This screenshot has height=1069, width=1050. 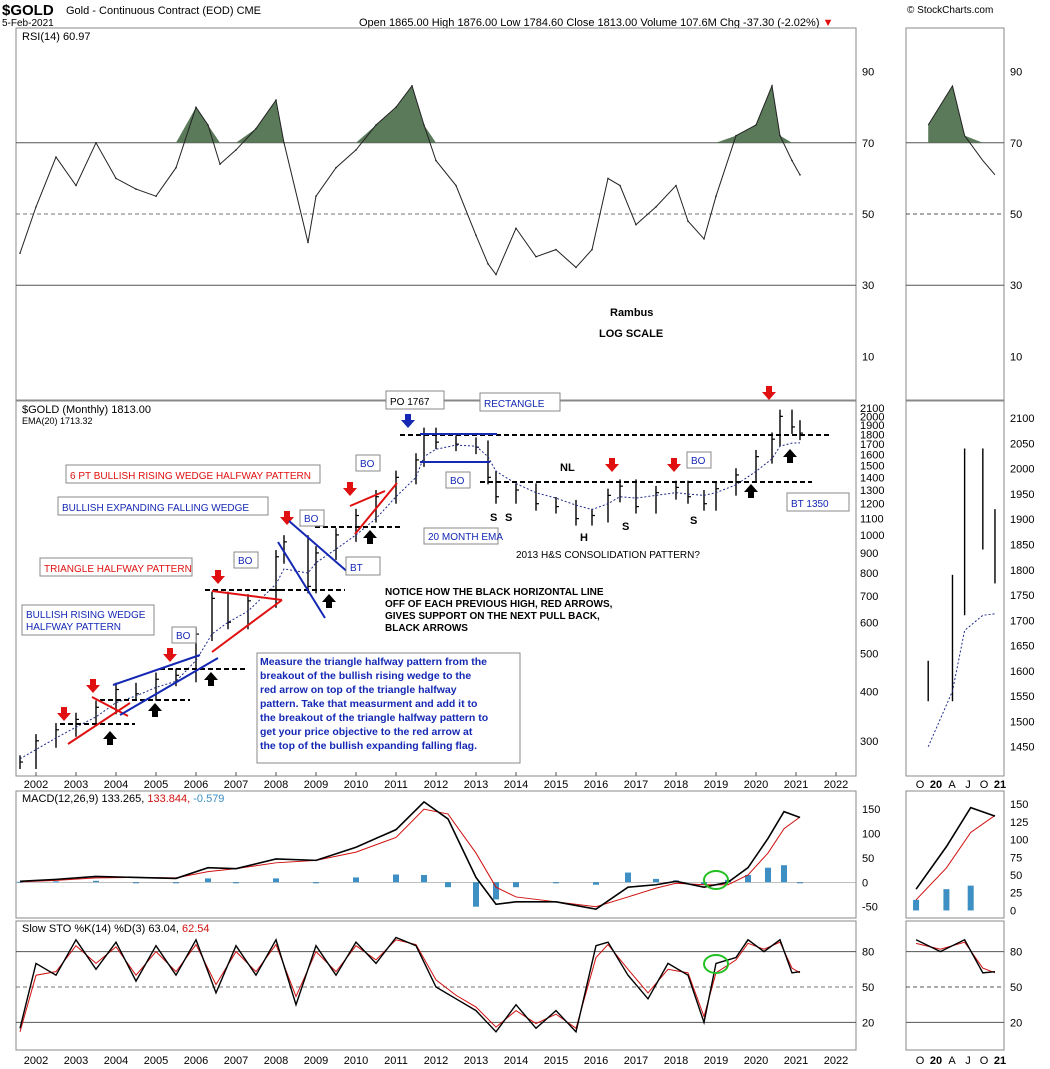 What do you see at coordinates (116, 785) in the screenshot?
I see `x-tick-label: 2004` at bounding box center [116, 785].